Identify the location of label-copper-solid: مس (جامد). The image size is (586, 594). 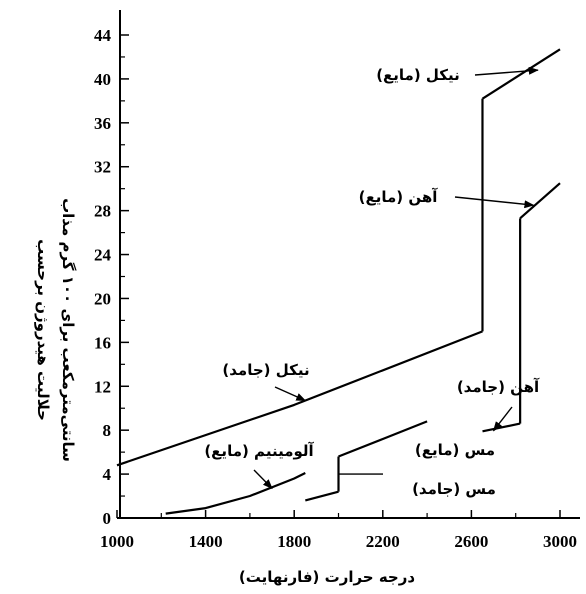
(454, 489).